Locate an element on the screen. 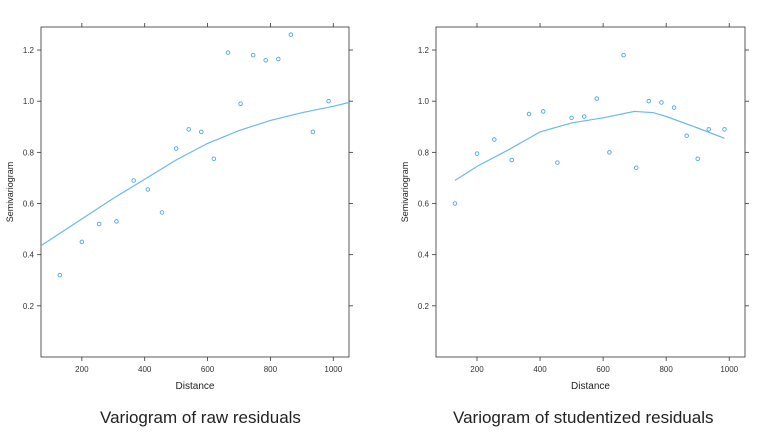  plot-area is located at coordinates (589, 129).